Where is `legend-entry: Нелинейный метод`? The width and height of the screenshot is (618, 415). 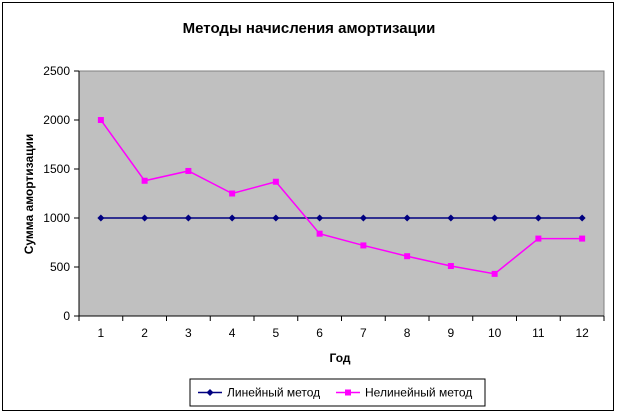 legend-entry: Нелинейный метод is located at coordinates (404, 393).